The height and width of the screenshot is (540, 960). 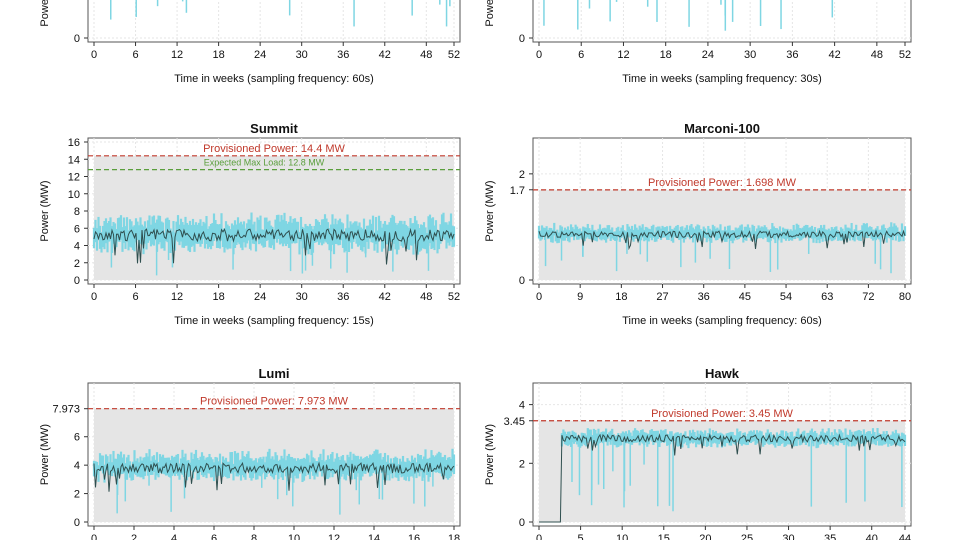 I want to click on x-tick-label: 52, so click(x=905, y=55).